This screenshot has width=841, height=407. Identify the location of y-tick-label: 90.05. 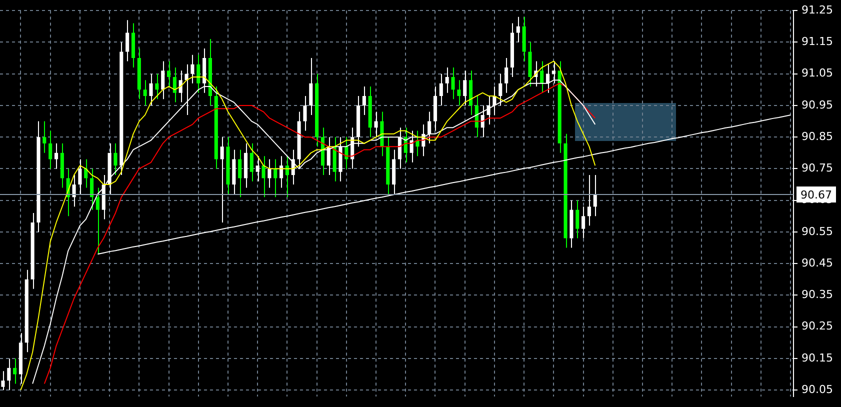
(818, 389).